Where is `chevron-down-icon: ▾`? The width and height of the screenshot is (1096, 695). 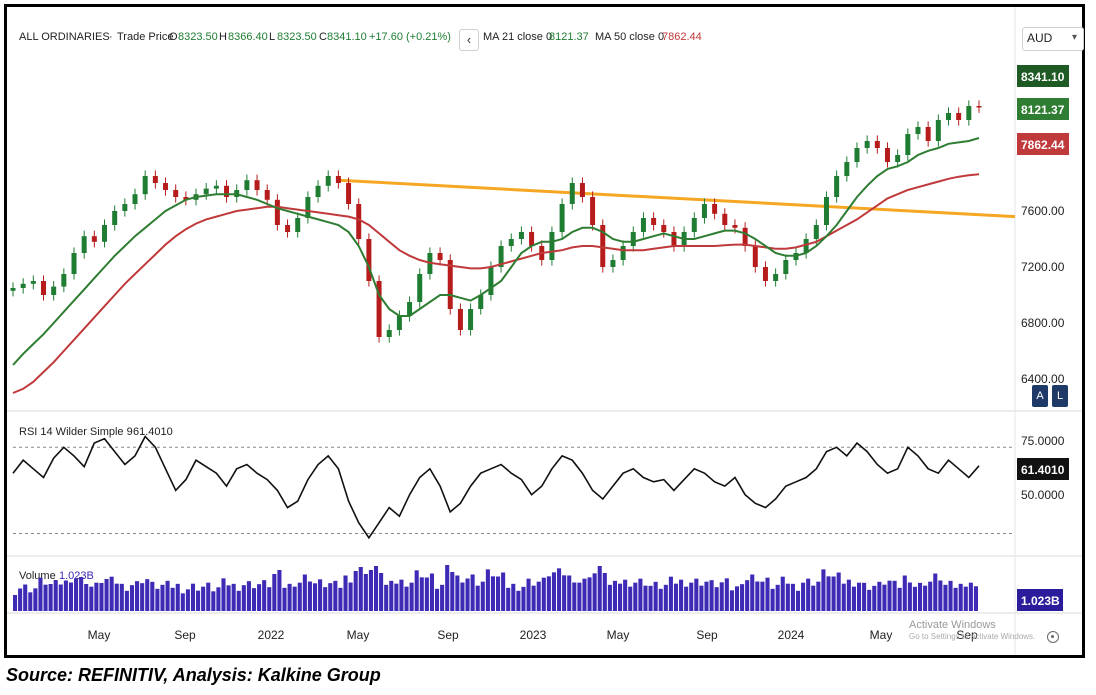 chevron-down-icon: ▾ is located at coordinates (1074, 37).